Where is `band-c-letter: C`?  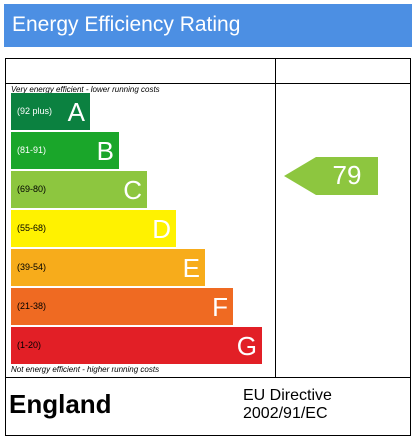 band-c-letter: C is located at coordinates (132, 190).